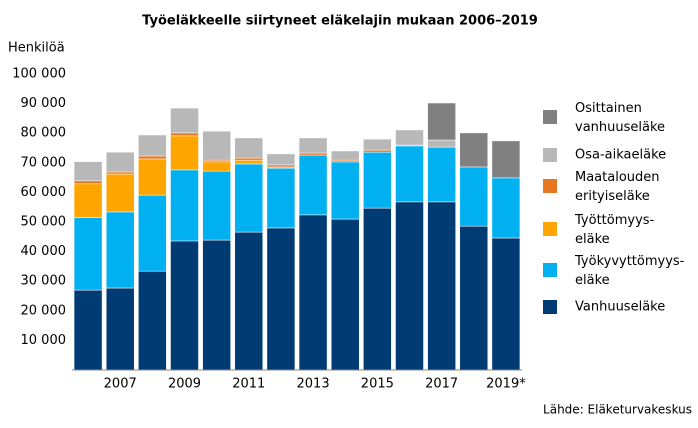  Describe the element at coordinates (44, 222) in the screenshot. I see `y-tick-label: 50 000` at that location.